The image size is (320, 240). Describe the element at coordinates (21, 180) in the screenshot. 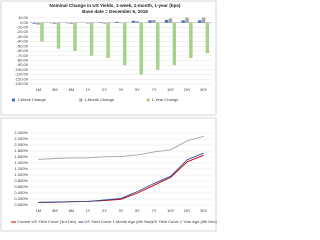

I see `y-tick-label: 0.800%` at that location.